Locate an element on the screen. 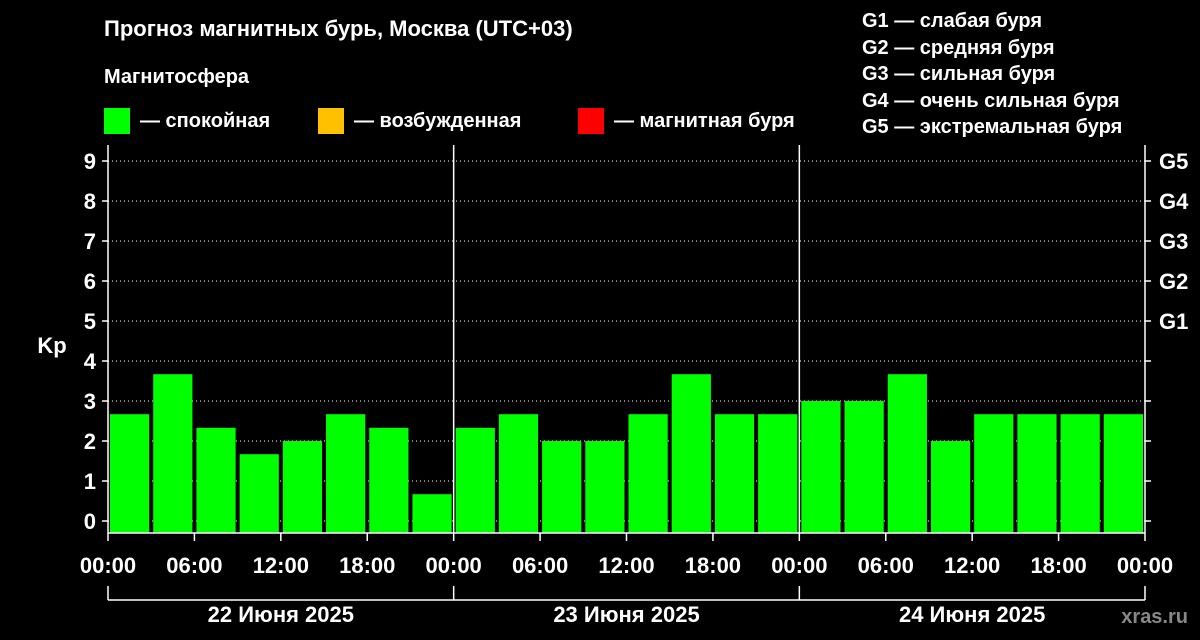 This screenshot has width=1200, height=640. day-label: 22 Июня 2025 is located at coordinates (281, 614).